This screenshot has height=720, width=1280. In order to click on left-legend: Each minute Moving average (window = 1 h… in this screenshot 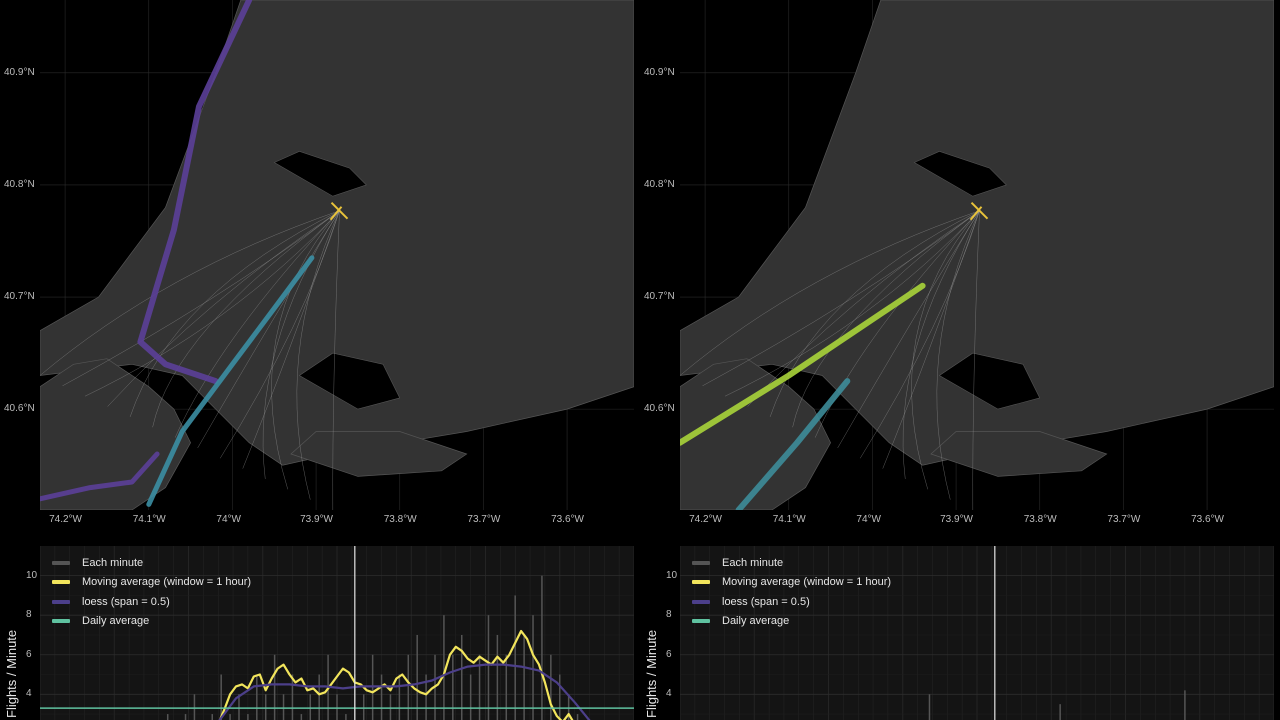, I will do `click(151, 592)`.